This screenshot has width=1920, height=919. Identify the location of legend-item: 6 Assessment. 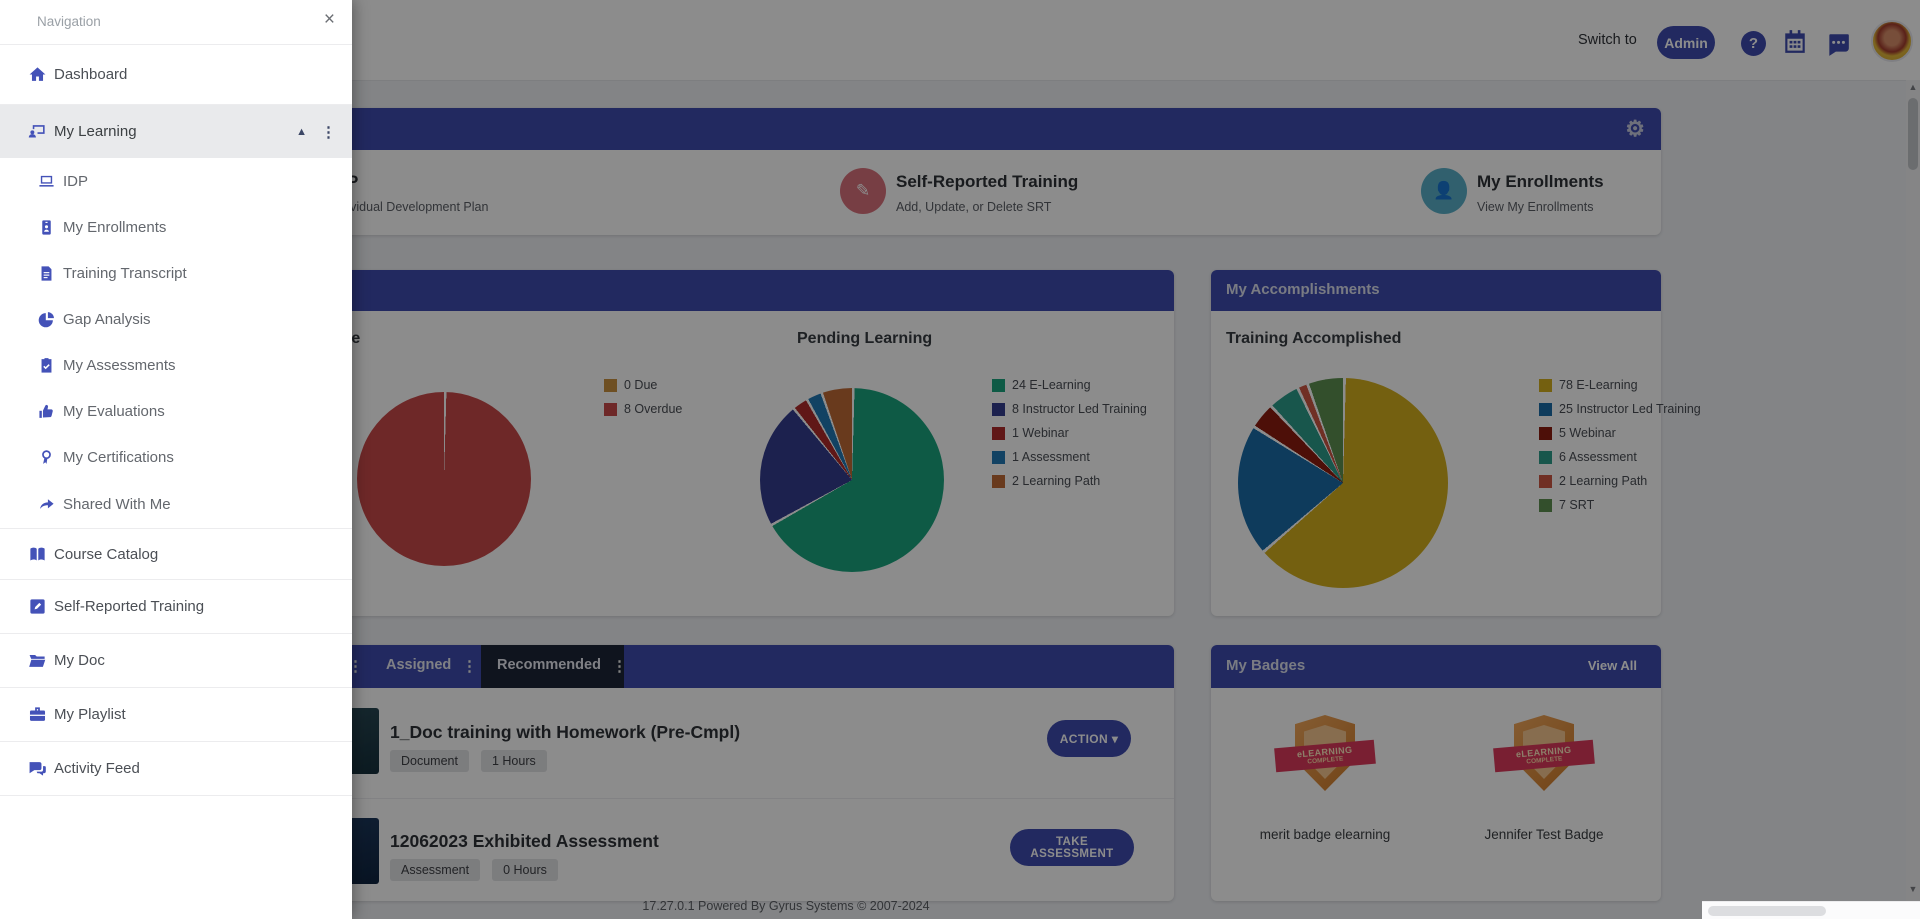
(1620, 457).